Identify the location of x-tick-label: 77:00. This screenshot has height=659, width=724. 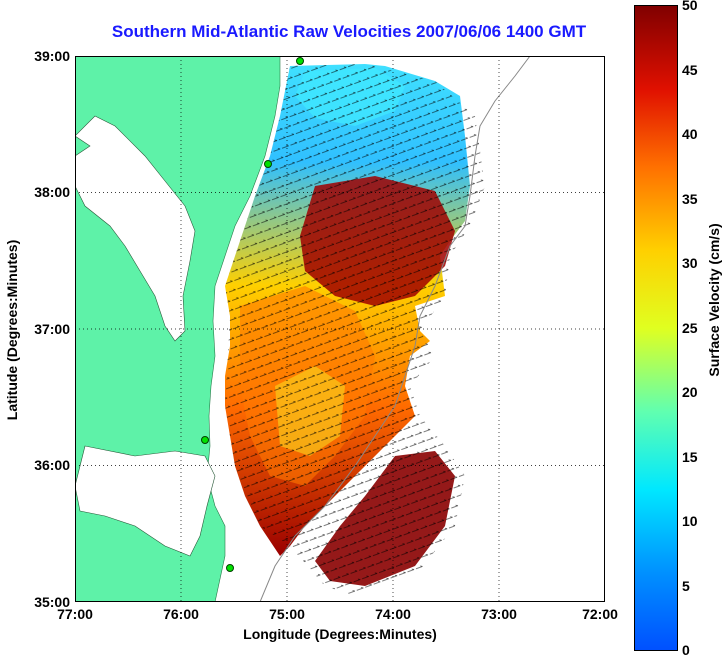
(75, 614).